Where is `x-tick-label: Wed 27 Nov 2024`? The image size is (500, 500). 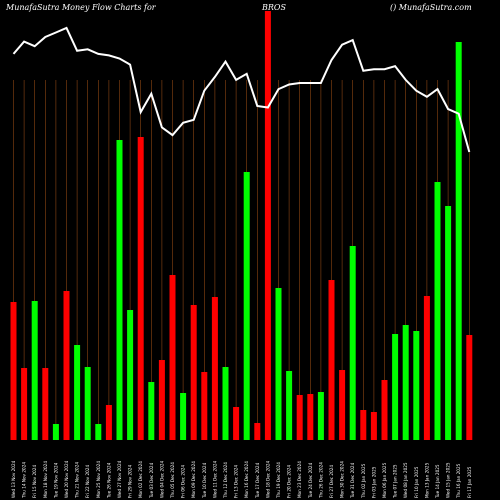
x-tick-label: Wed 27 Nov 2024 is located at coordinates (119, 479).